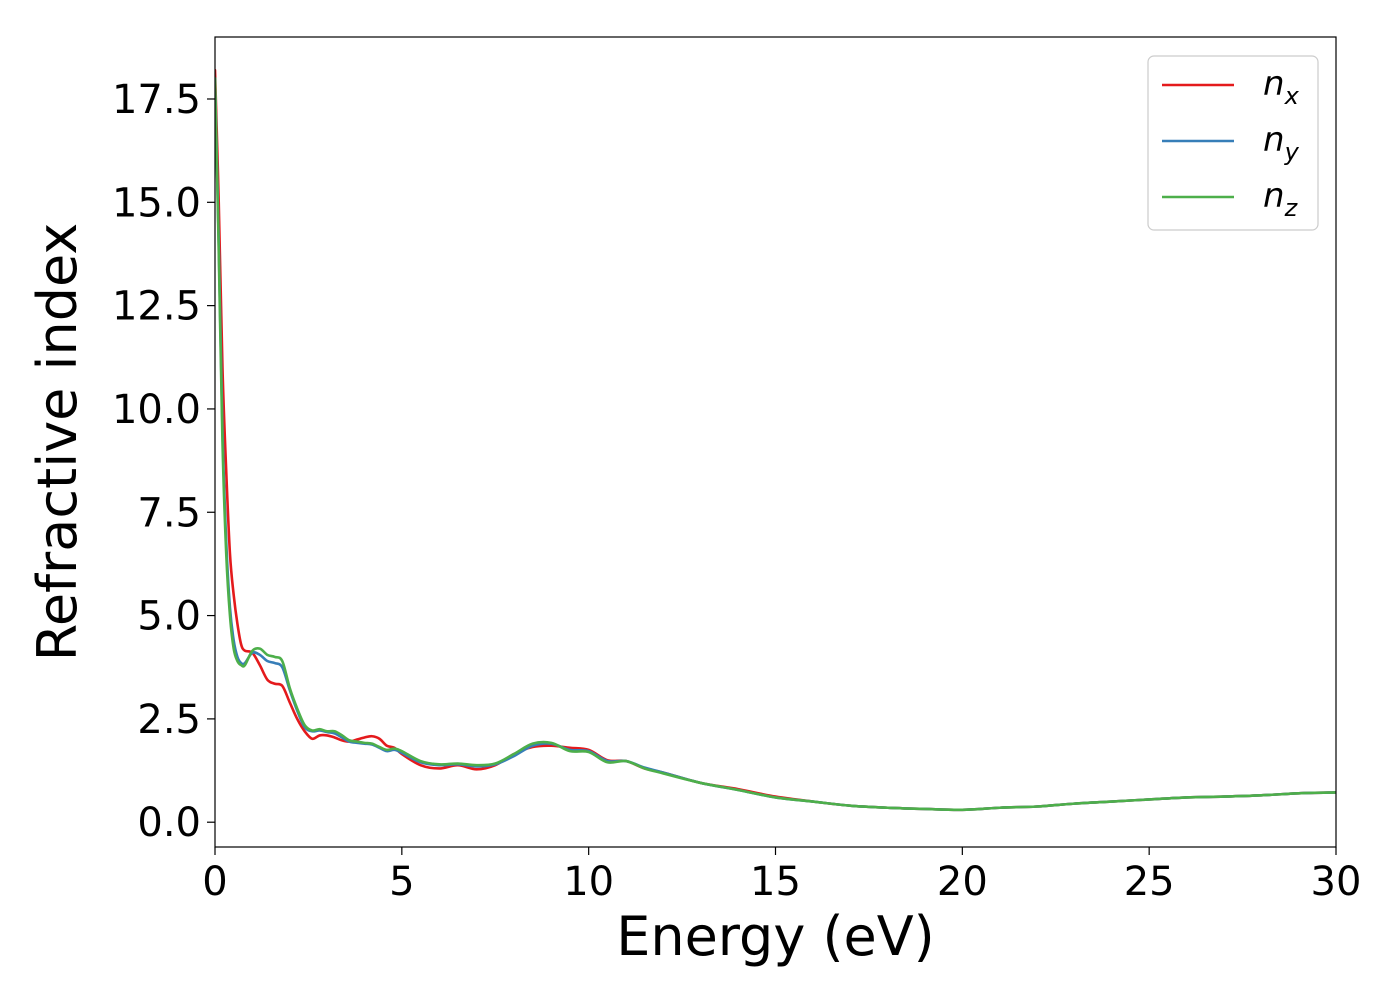 This screenshot has width=1400, height=1000. Describe the element at coordinates (1281, 143) in the screenshot. I see `legend-label-ny: ny` at that location.